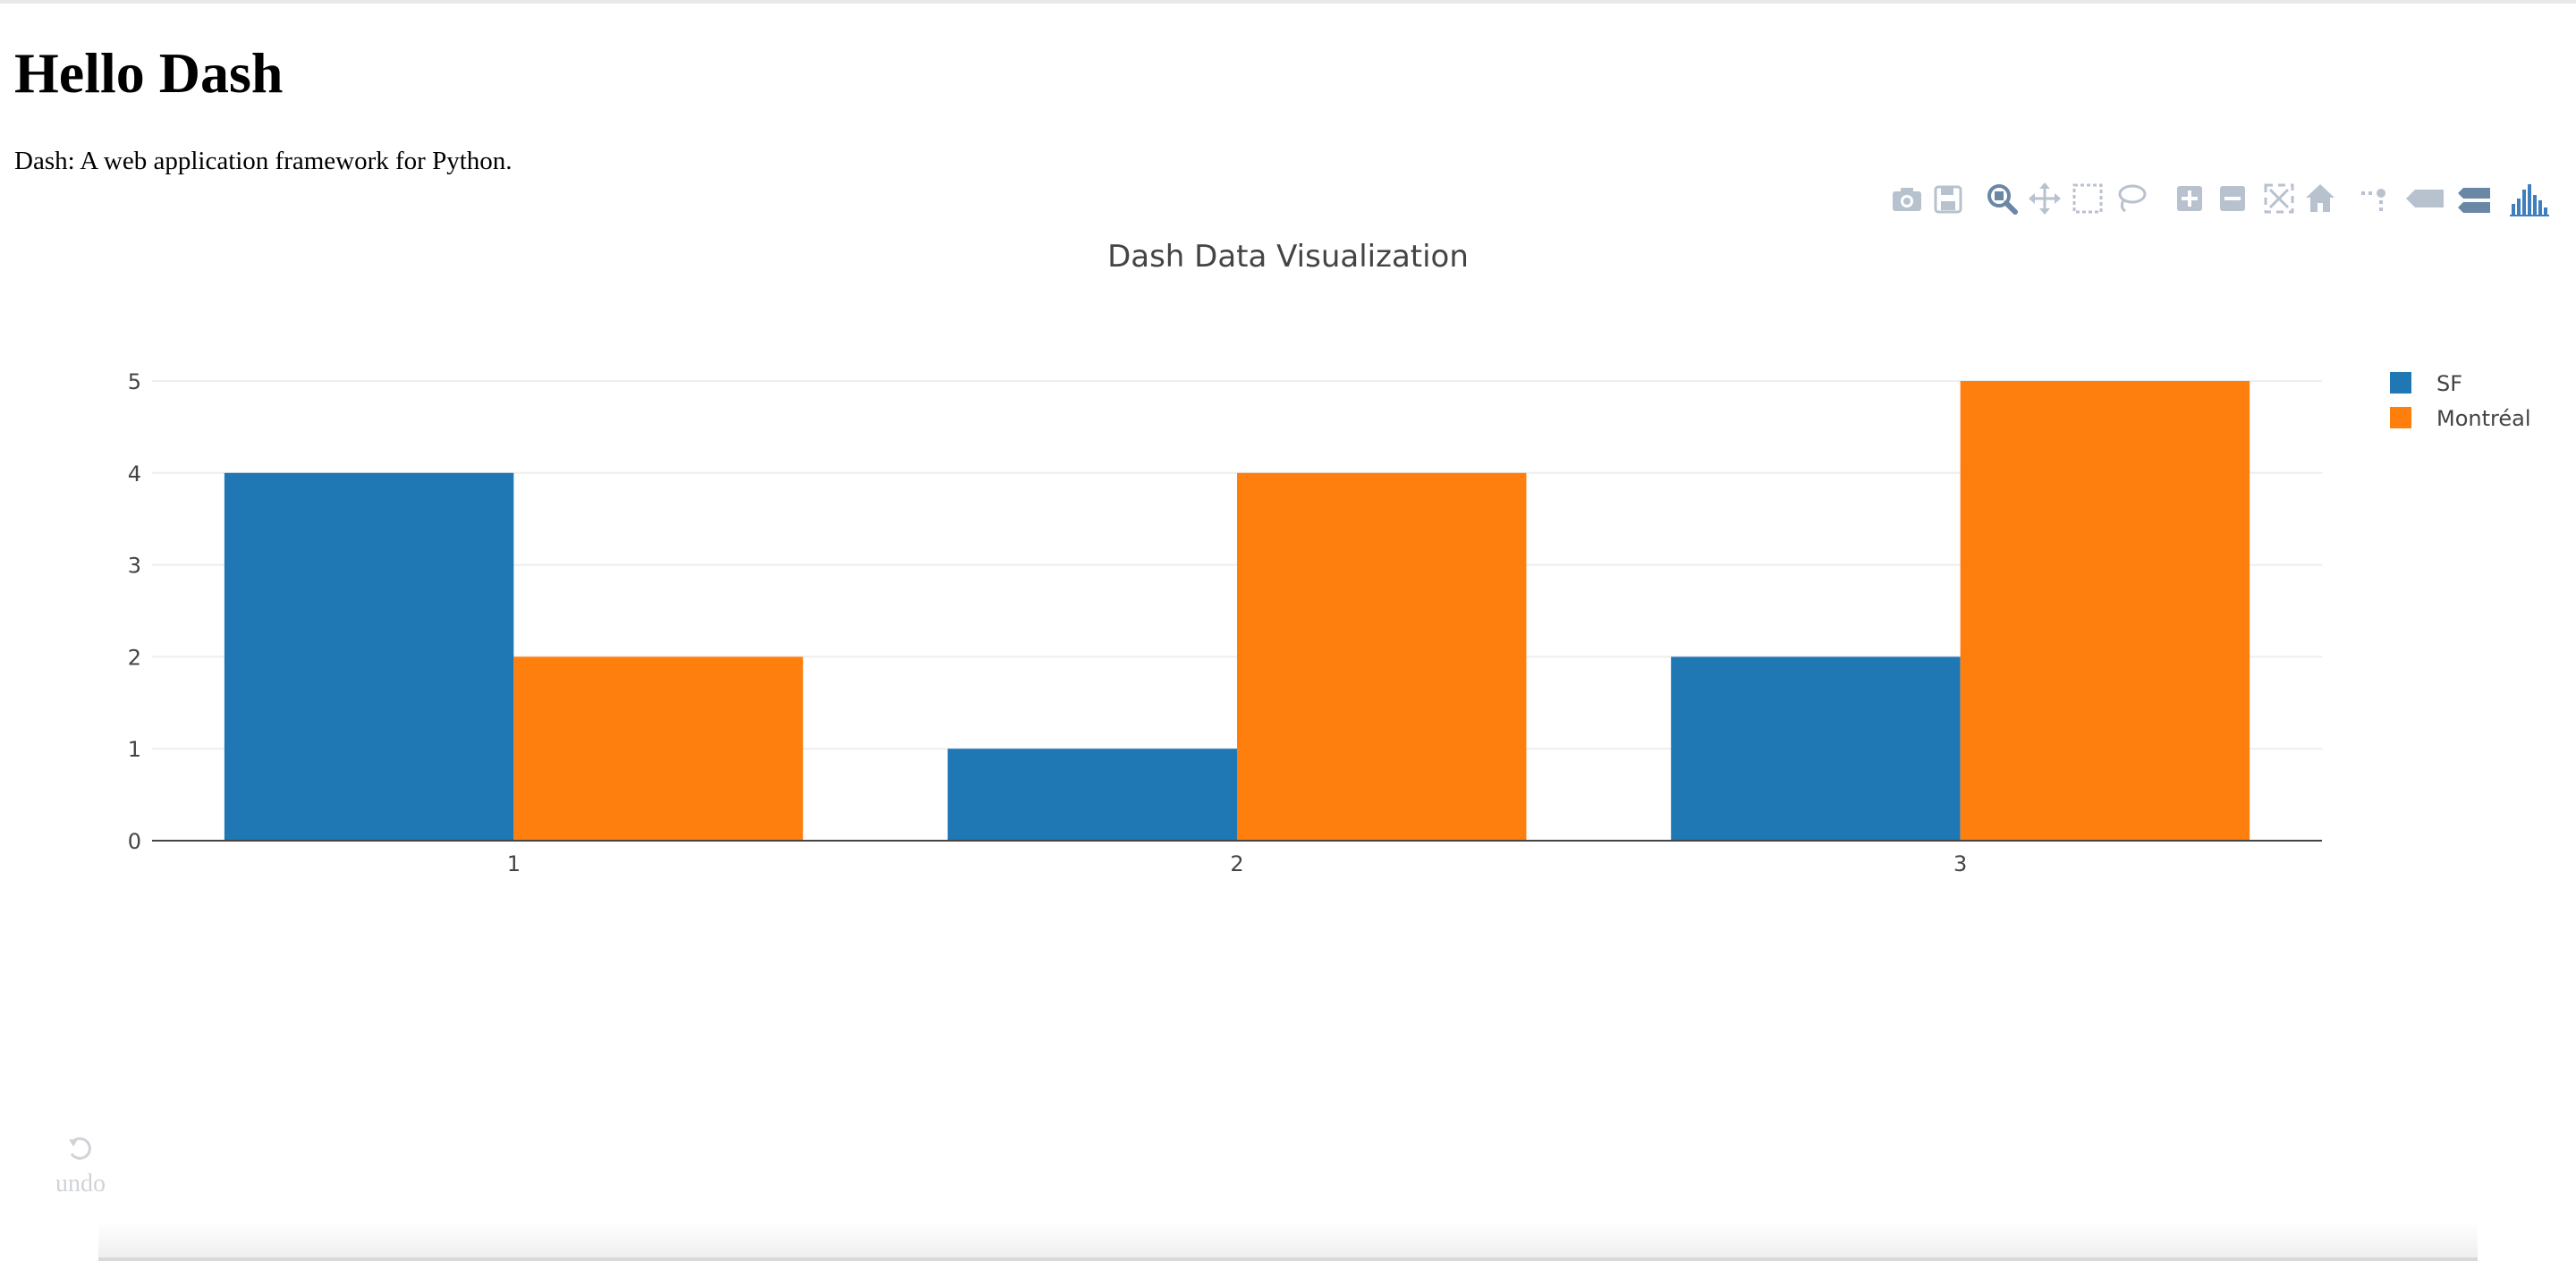  I want to click on bottom-shadow, so click(1288, 1241).